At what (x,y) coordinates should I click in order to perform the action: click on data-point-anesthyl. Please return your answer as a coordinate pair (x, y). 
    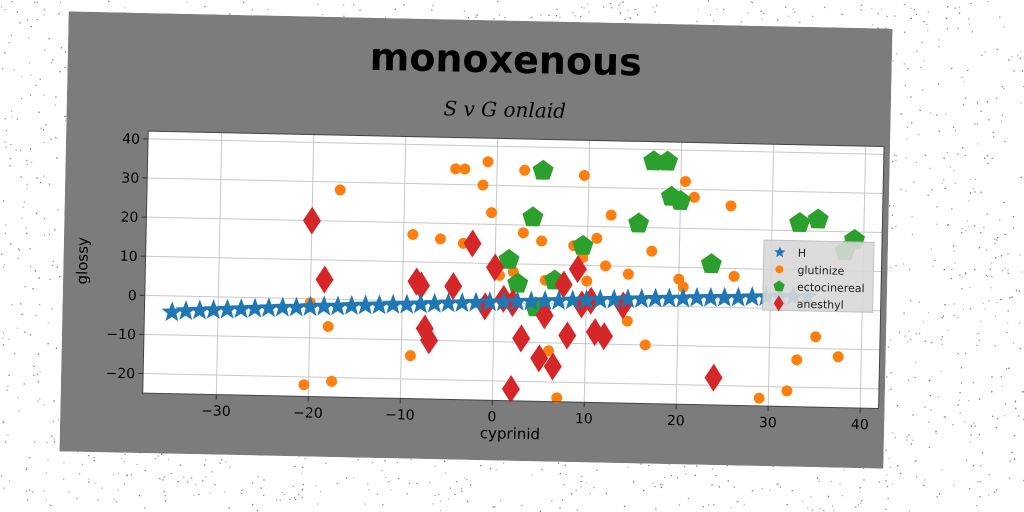
    Looking at the image, I should click on (552, 366).